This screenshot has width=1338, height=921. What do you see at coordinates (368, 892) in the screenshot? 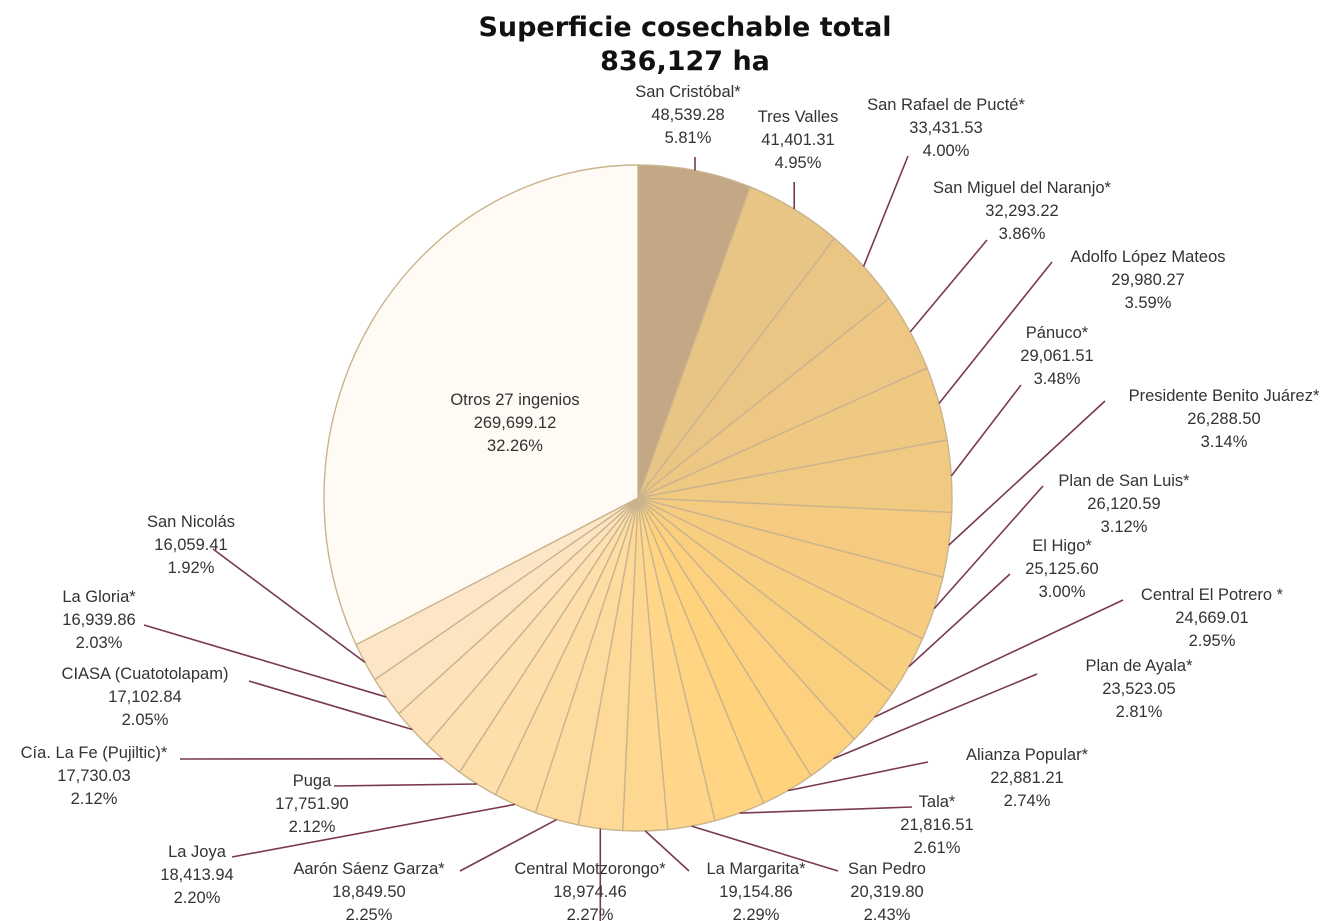
I see `label-aaron-saenz-garza-value: 18,849.50` at bounding box center [368, 892].